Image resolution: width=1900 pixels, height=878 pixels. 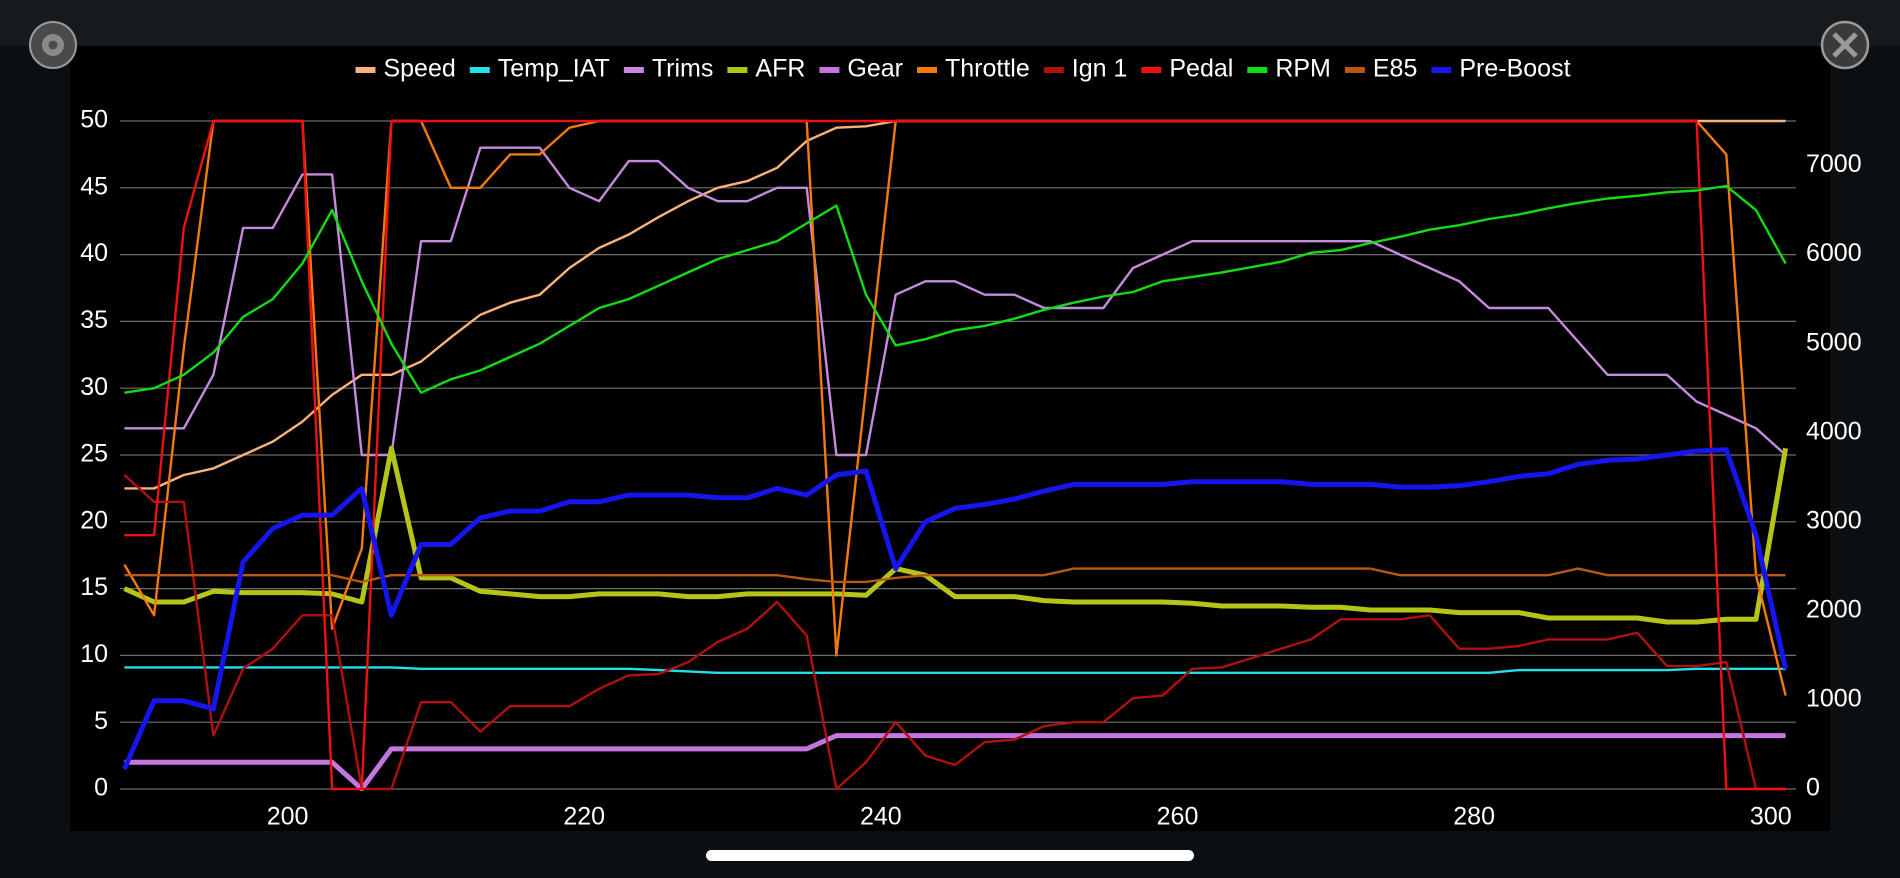 I want to click on close-icon, so click(x=1845, y=45).